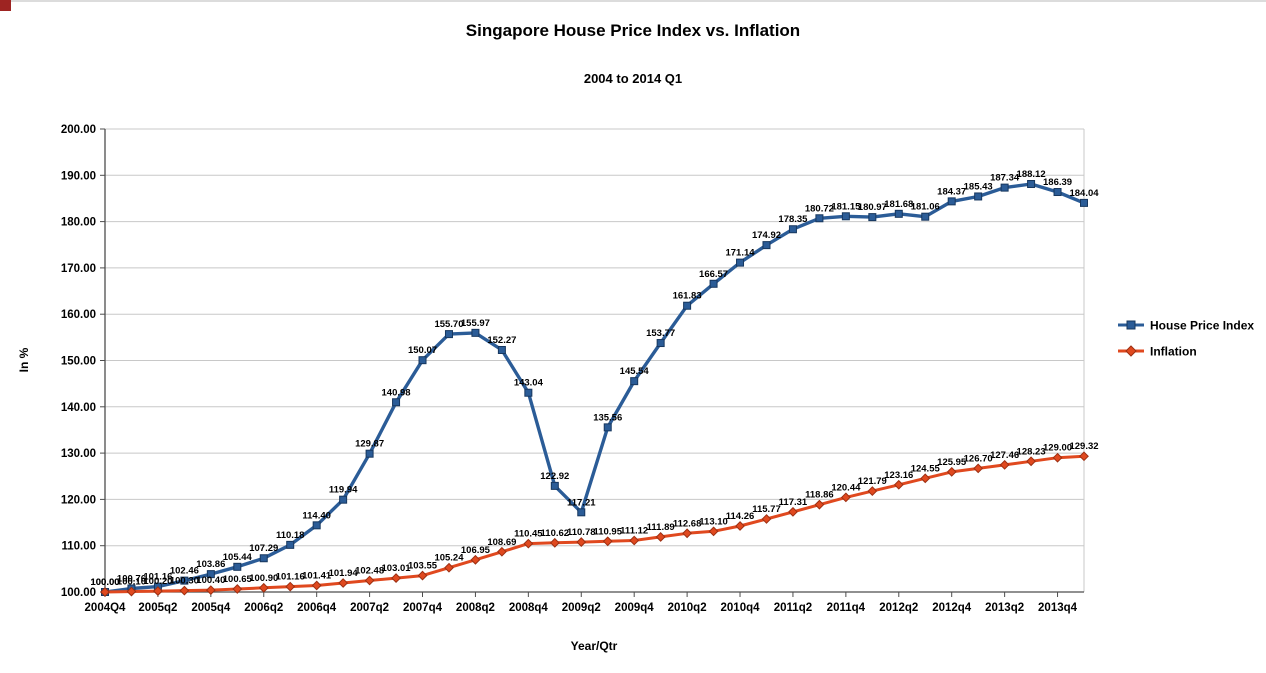 The height and width of the screenshot is (673, 1266). What do you see at coordinates (581, 502) in the screenshot?
I see `house-price-index-data-label: 117.21` at bounding box center [581, 502].